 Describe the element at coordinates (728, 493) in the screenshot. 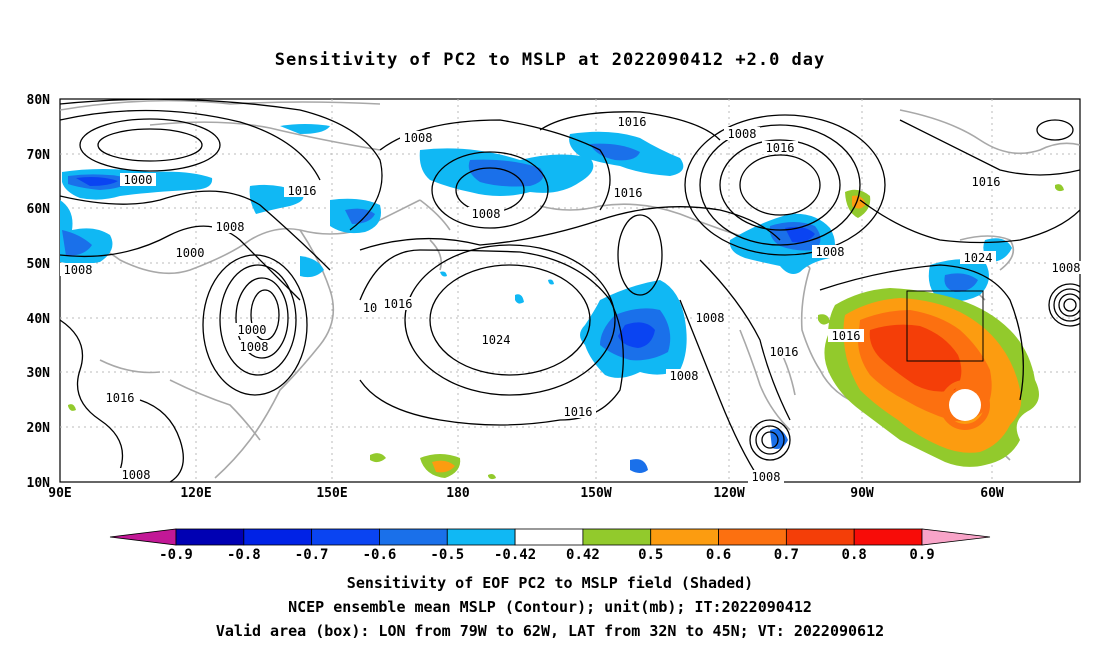

I see `lon-label: 120W` at that location.